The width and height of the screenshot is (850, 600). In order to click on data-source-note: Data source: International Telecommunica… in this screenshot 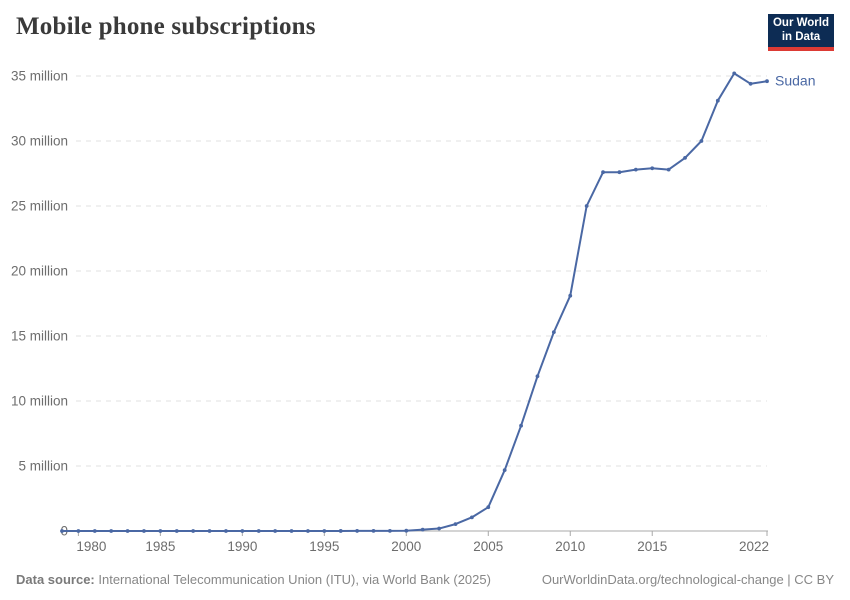, I will do `click(253, 579)`.